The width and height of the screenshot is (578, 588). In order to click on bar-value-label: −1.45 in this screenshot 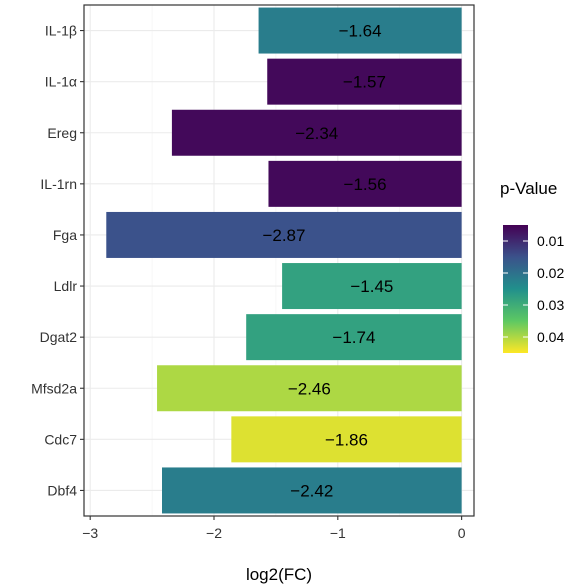, I will do `click(371, 286)`.